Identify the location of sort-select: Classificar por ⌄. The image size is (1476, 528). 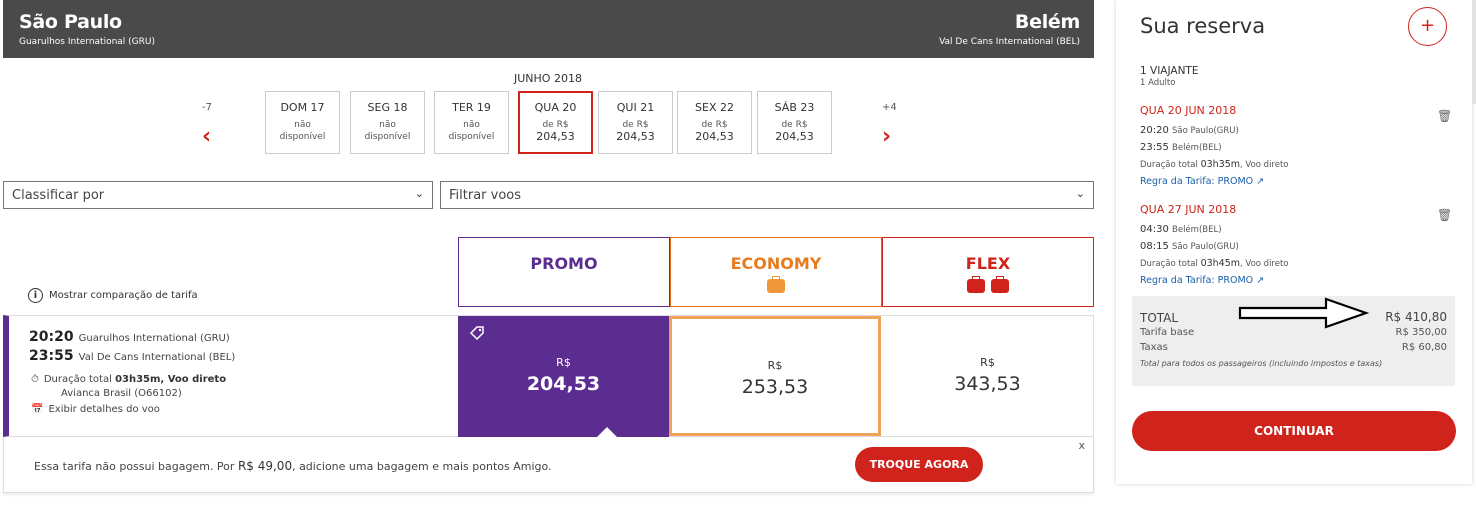
(218, 195).